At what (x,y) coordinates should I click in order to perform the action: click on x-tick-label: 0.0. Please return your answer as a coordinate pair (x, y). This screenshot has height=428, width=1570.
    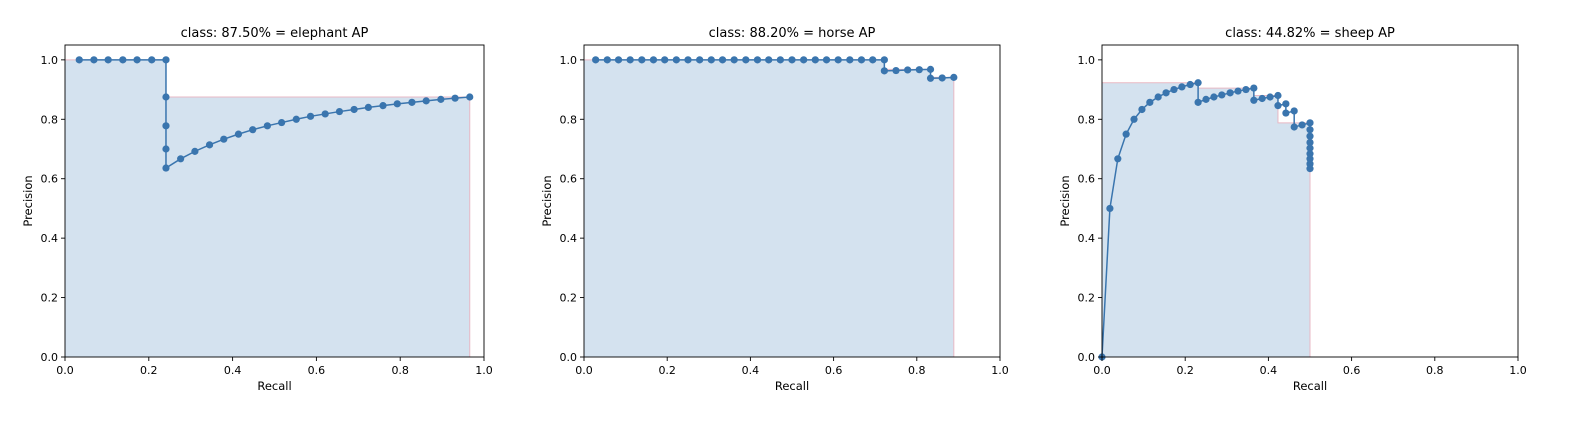
    Looking at the image, I should click on (584, 370).